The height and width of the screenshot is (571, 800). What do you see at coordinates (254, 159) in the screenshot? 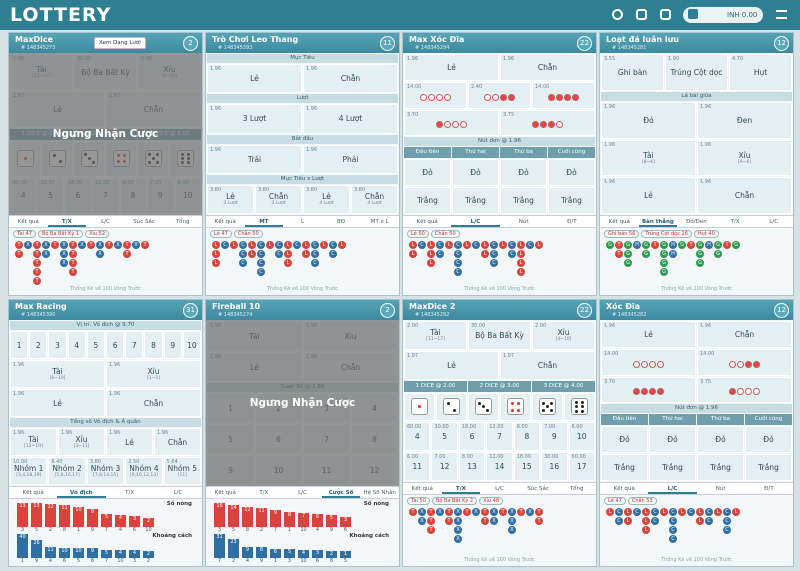
I see `bet-cell: 1.96 Trái` at bounding box center [254, 159].